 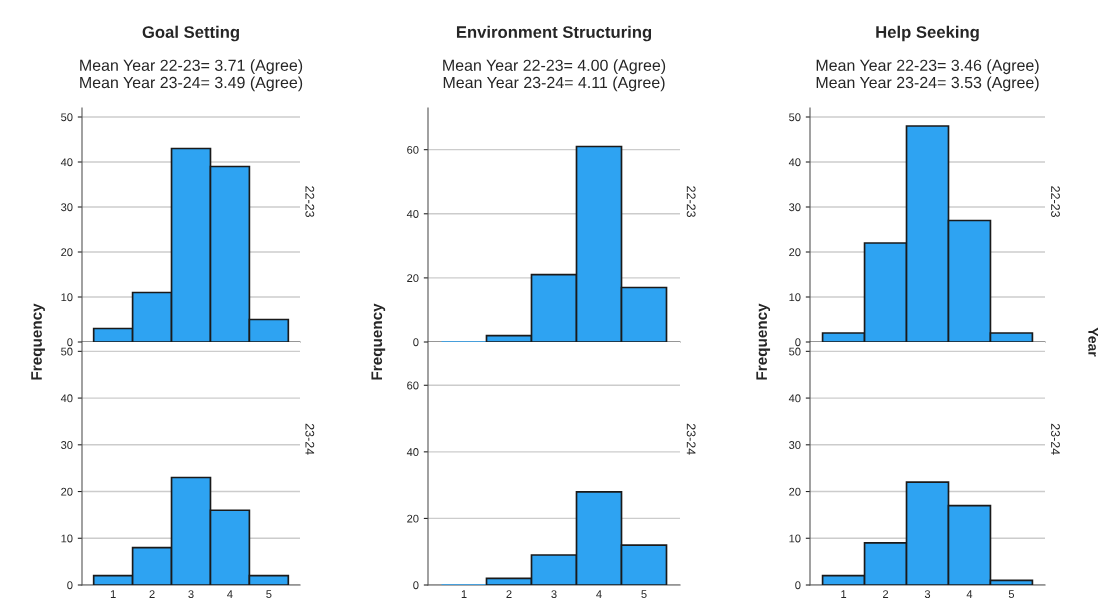 What do you see at coordinates (554, 75) in the screenshot?
I see `chart-subtitle: Mean Year 22-23= 4.00 (Agree) Mean Year 23-24= 4.11 (Agree)` at bounding box center [554, 75].